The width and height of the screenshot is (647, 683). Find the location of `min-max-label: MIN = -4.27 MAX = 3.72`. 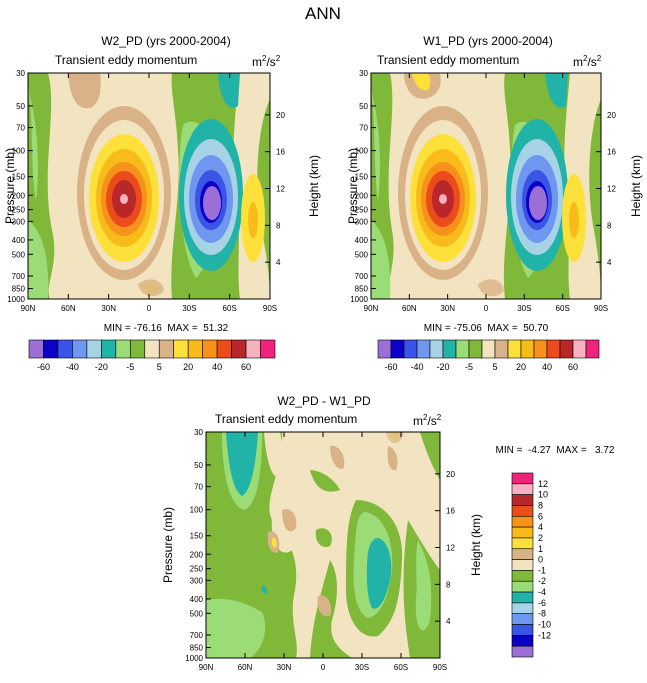

min-max-label: MIN = -4.27 MAX = 3.72 is located at coordinates (555, 450).